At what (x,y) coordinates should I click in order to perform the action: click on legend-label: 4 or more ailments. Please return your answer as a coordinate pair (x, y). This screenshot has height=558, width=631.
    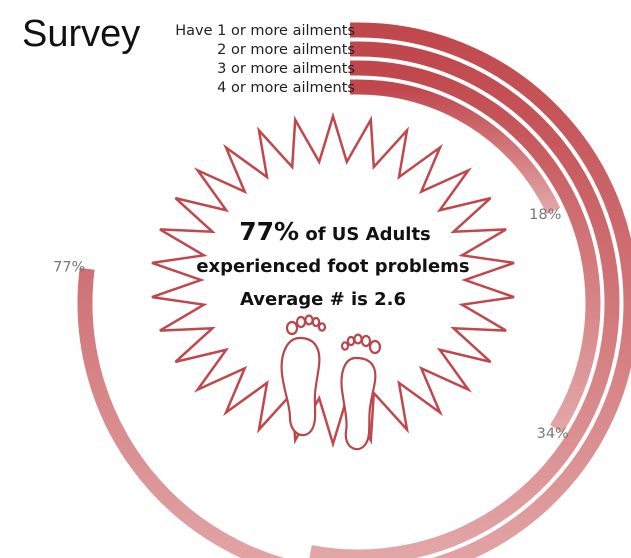
    Looking at the image, I should click on (286, 88).